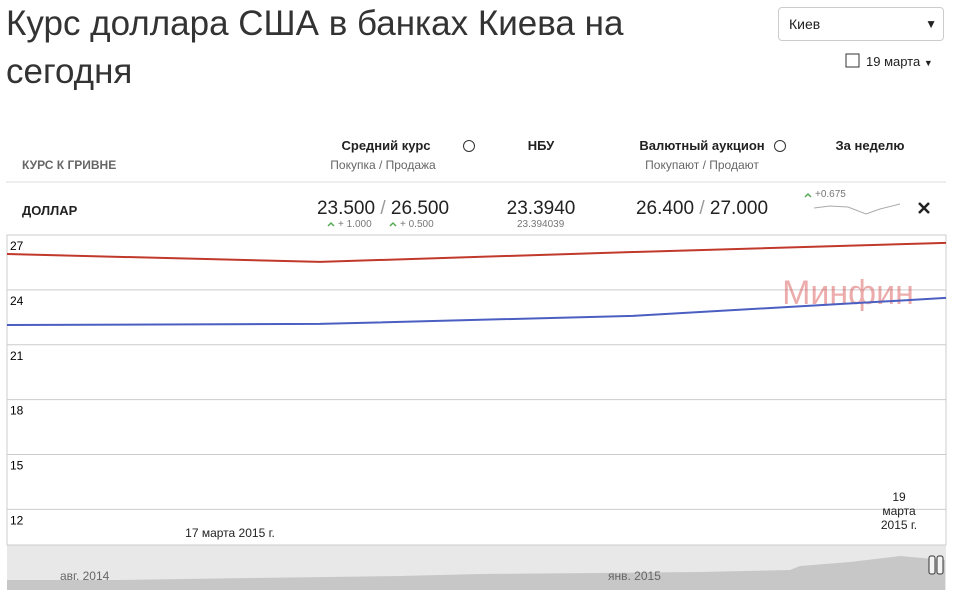 Image resolution: width=960 pixels, height=602 pixels. I want to click on column-subtitle: Покупают / Продают, so click(702, 165).